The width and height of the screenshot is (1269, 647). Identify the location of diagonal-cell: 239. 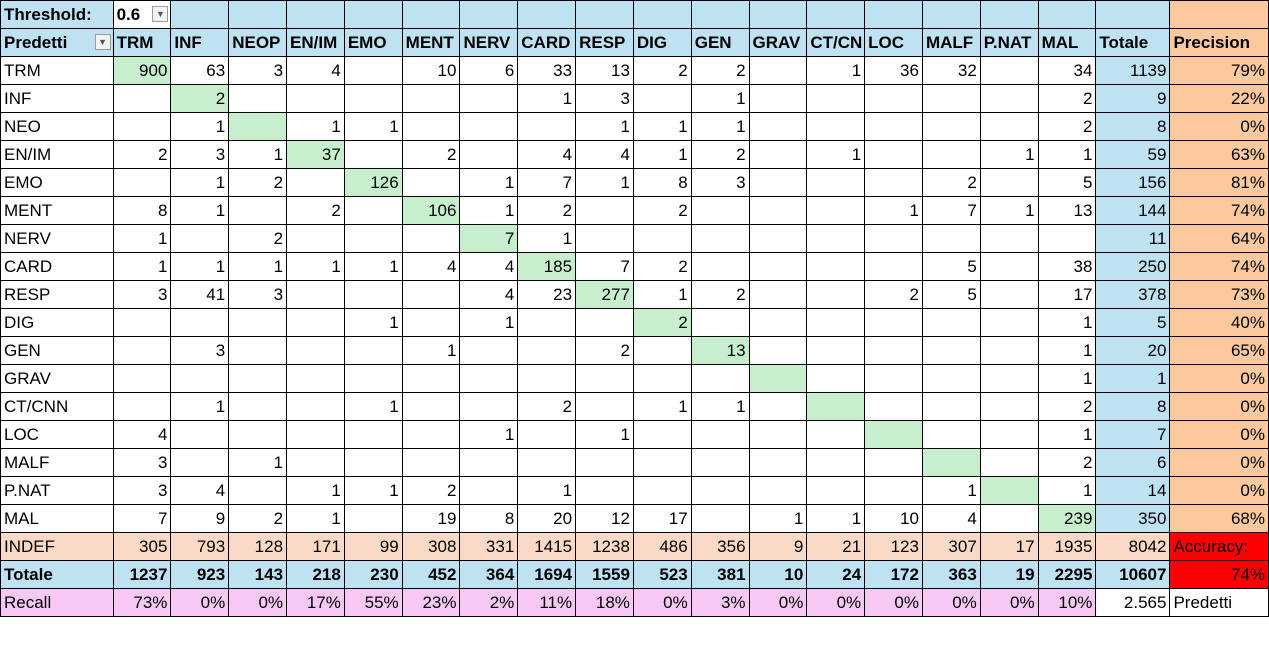
(1067, 518).